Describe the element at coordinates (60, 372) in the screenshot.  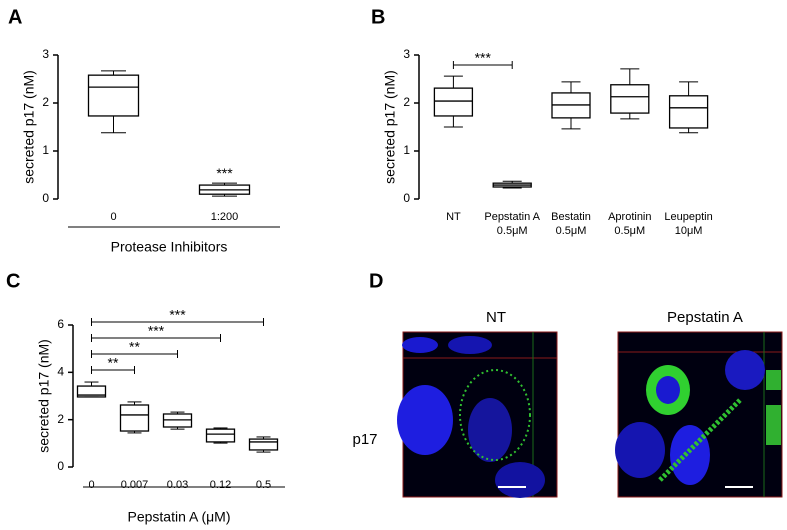
I see `y-tick-label: 4` at that location.